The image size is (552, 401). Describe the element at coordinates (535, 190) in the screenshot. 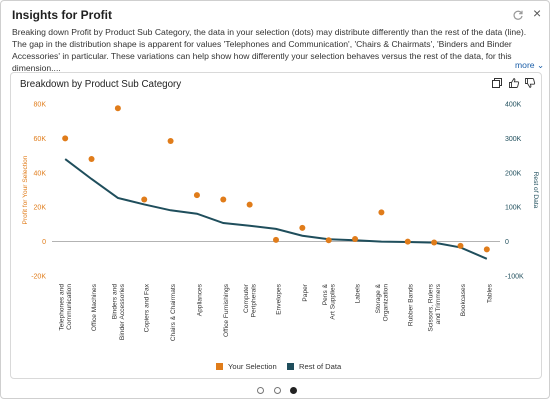

I see `y2-axis-title: Rest of Data` at that location.